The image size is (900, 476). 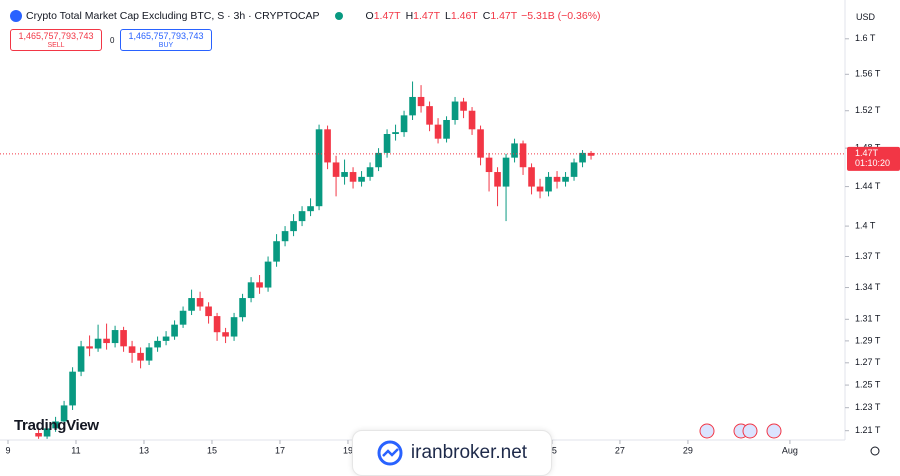 I want to click on buy-label: BUY, so click(x=166, y=45).